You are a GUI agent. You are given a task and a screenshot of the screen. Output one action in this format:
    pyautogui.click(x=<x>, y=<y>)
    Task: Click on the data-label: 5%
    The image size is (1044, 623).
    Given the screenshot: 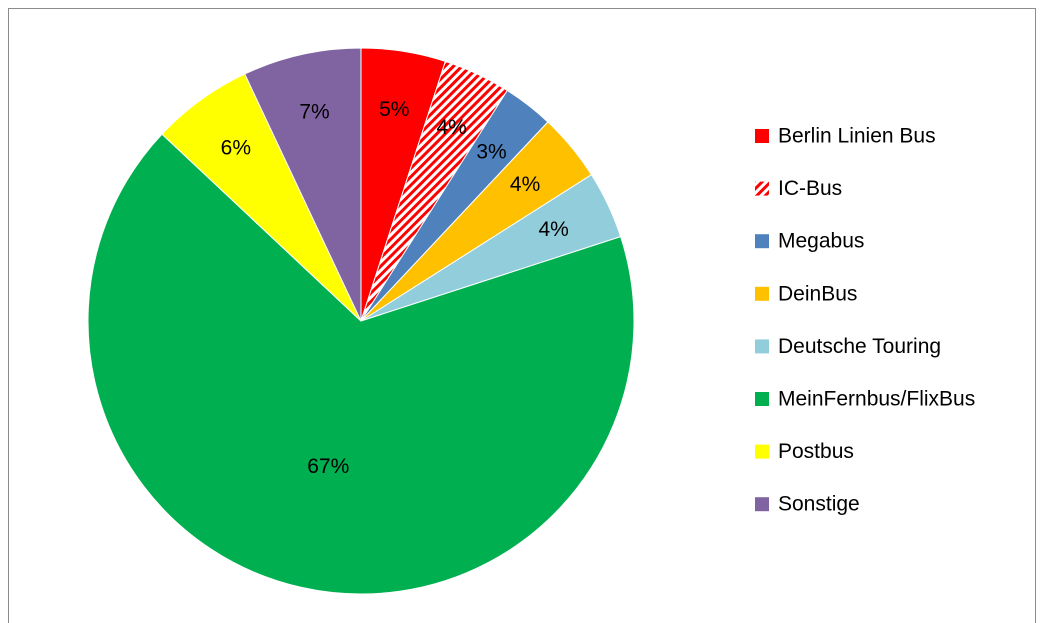 What is the action you would take?
    pyautogui.click(x=394, y=109)
    